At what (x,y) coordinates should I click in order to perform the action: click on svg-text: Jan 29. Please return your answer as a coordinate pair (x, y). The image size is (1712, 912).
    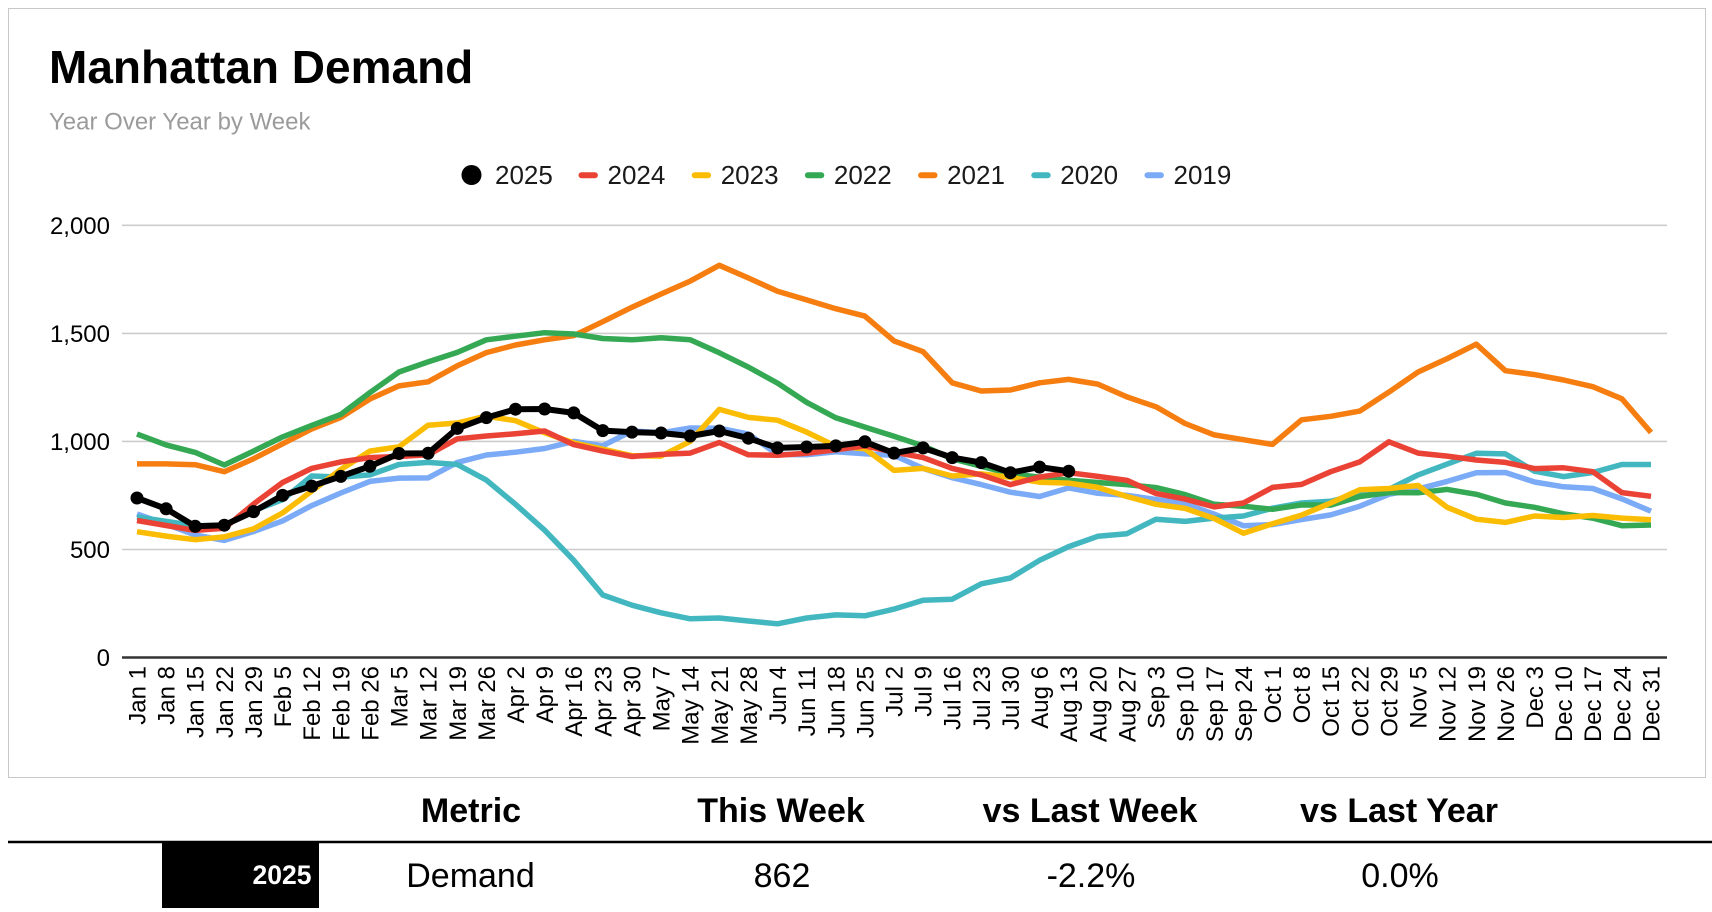
    Looking at the image, I should click on (254, 702).